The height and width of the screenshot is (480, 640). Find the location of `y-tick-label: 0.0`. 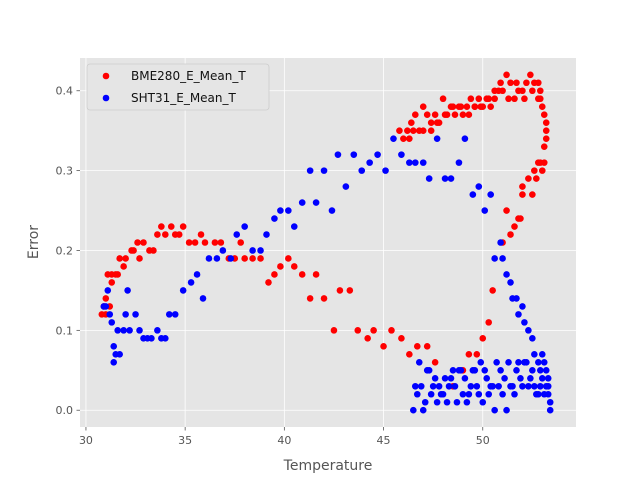

y-tick-label: 0.0 is located at coordinates (65, 410).